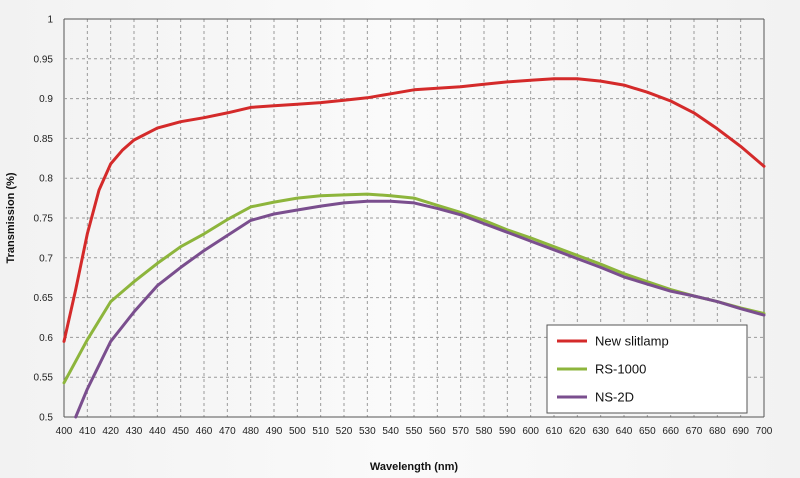 The image size is (800, 478). What do you see at coordinates (180, 431) in the screenshot?
I see `x-tick-label: 450` at bounding box center [180, 431].